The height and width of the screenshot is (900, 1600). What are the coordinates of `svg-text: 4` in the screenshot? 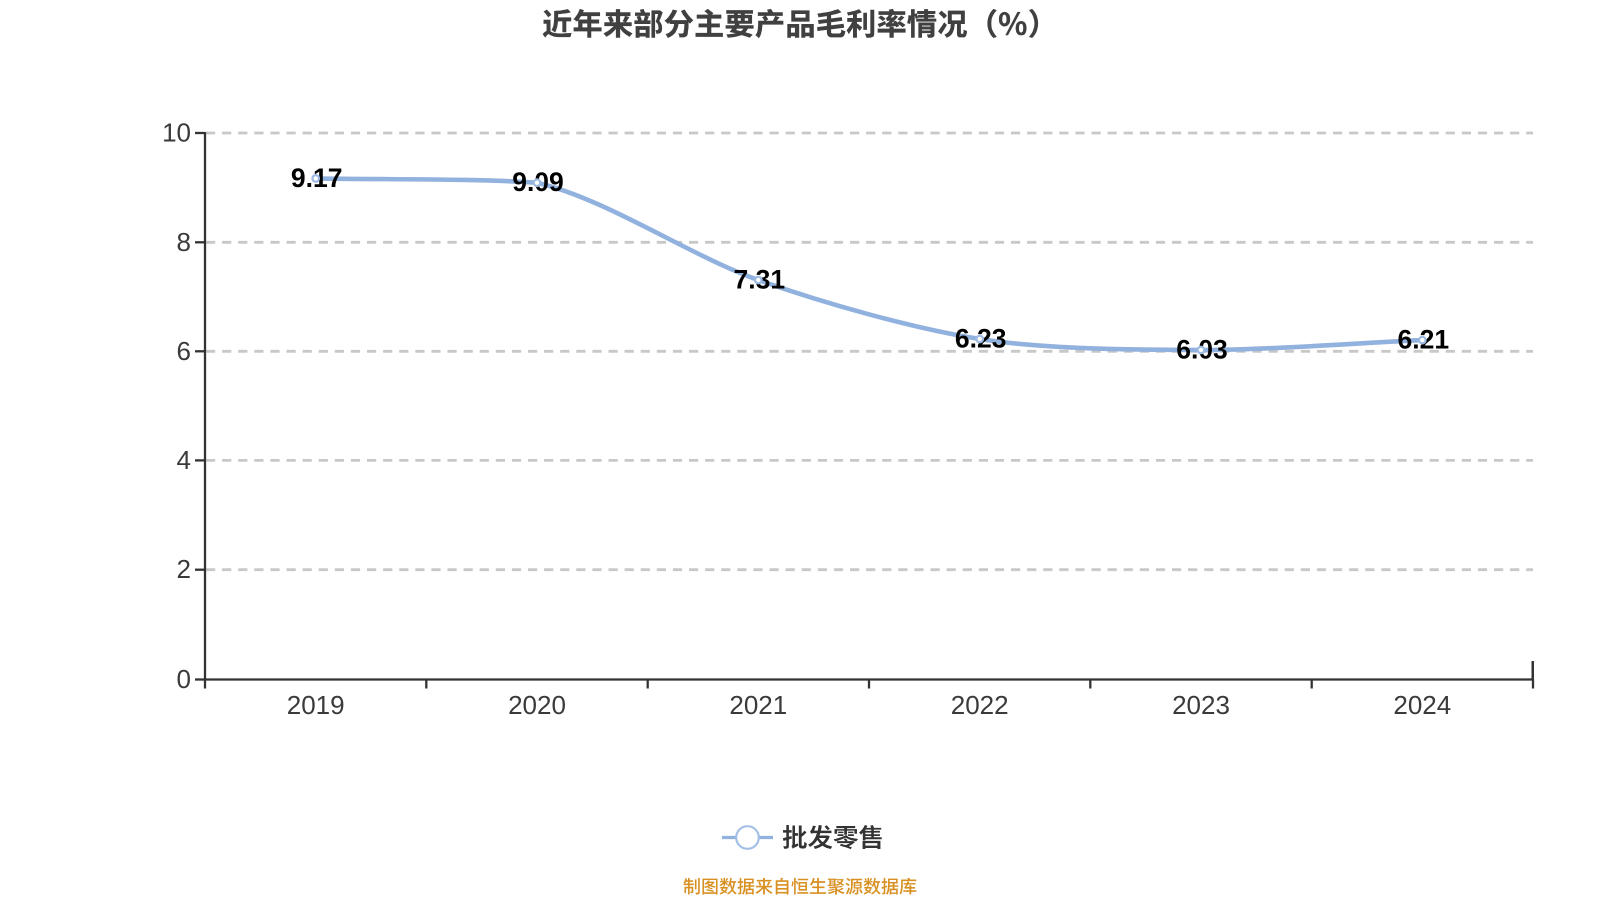 It's located at (184, 460).